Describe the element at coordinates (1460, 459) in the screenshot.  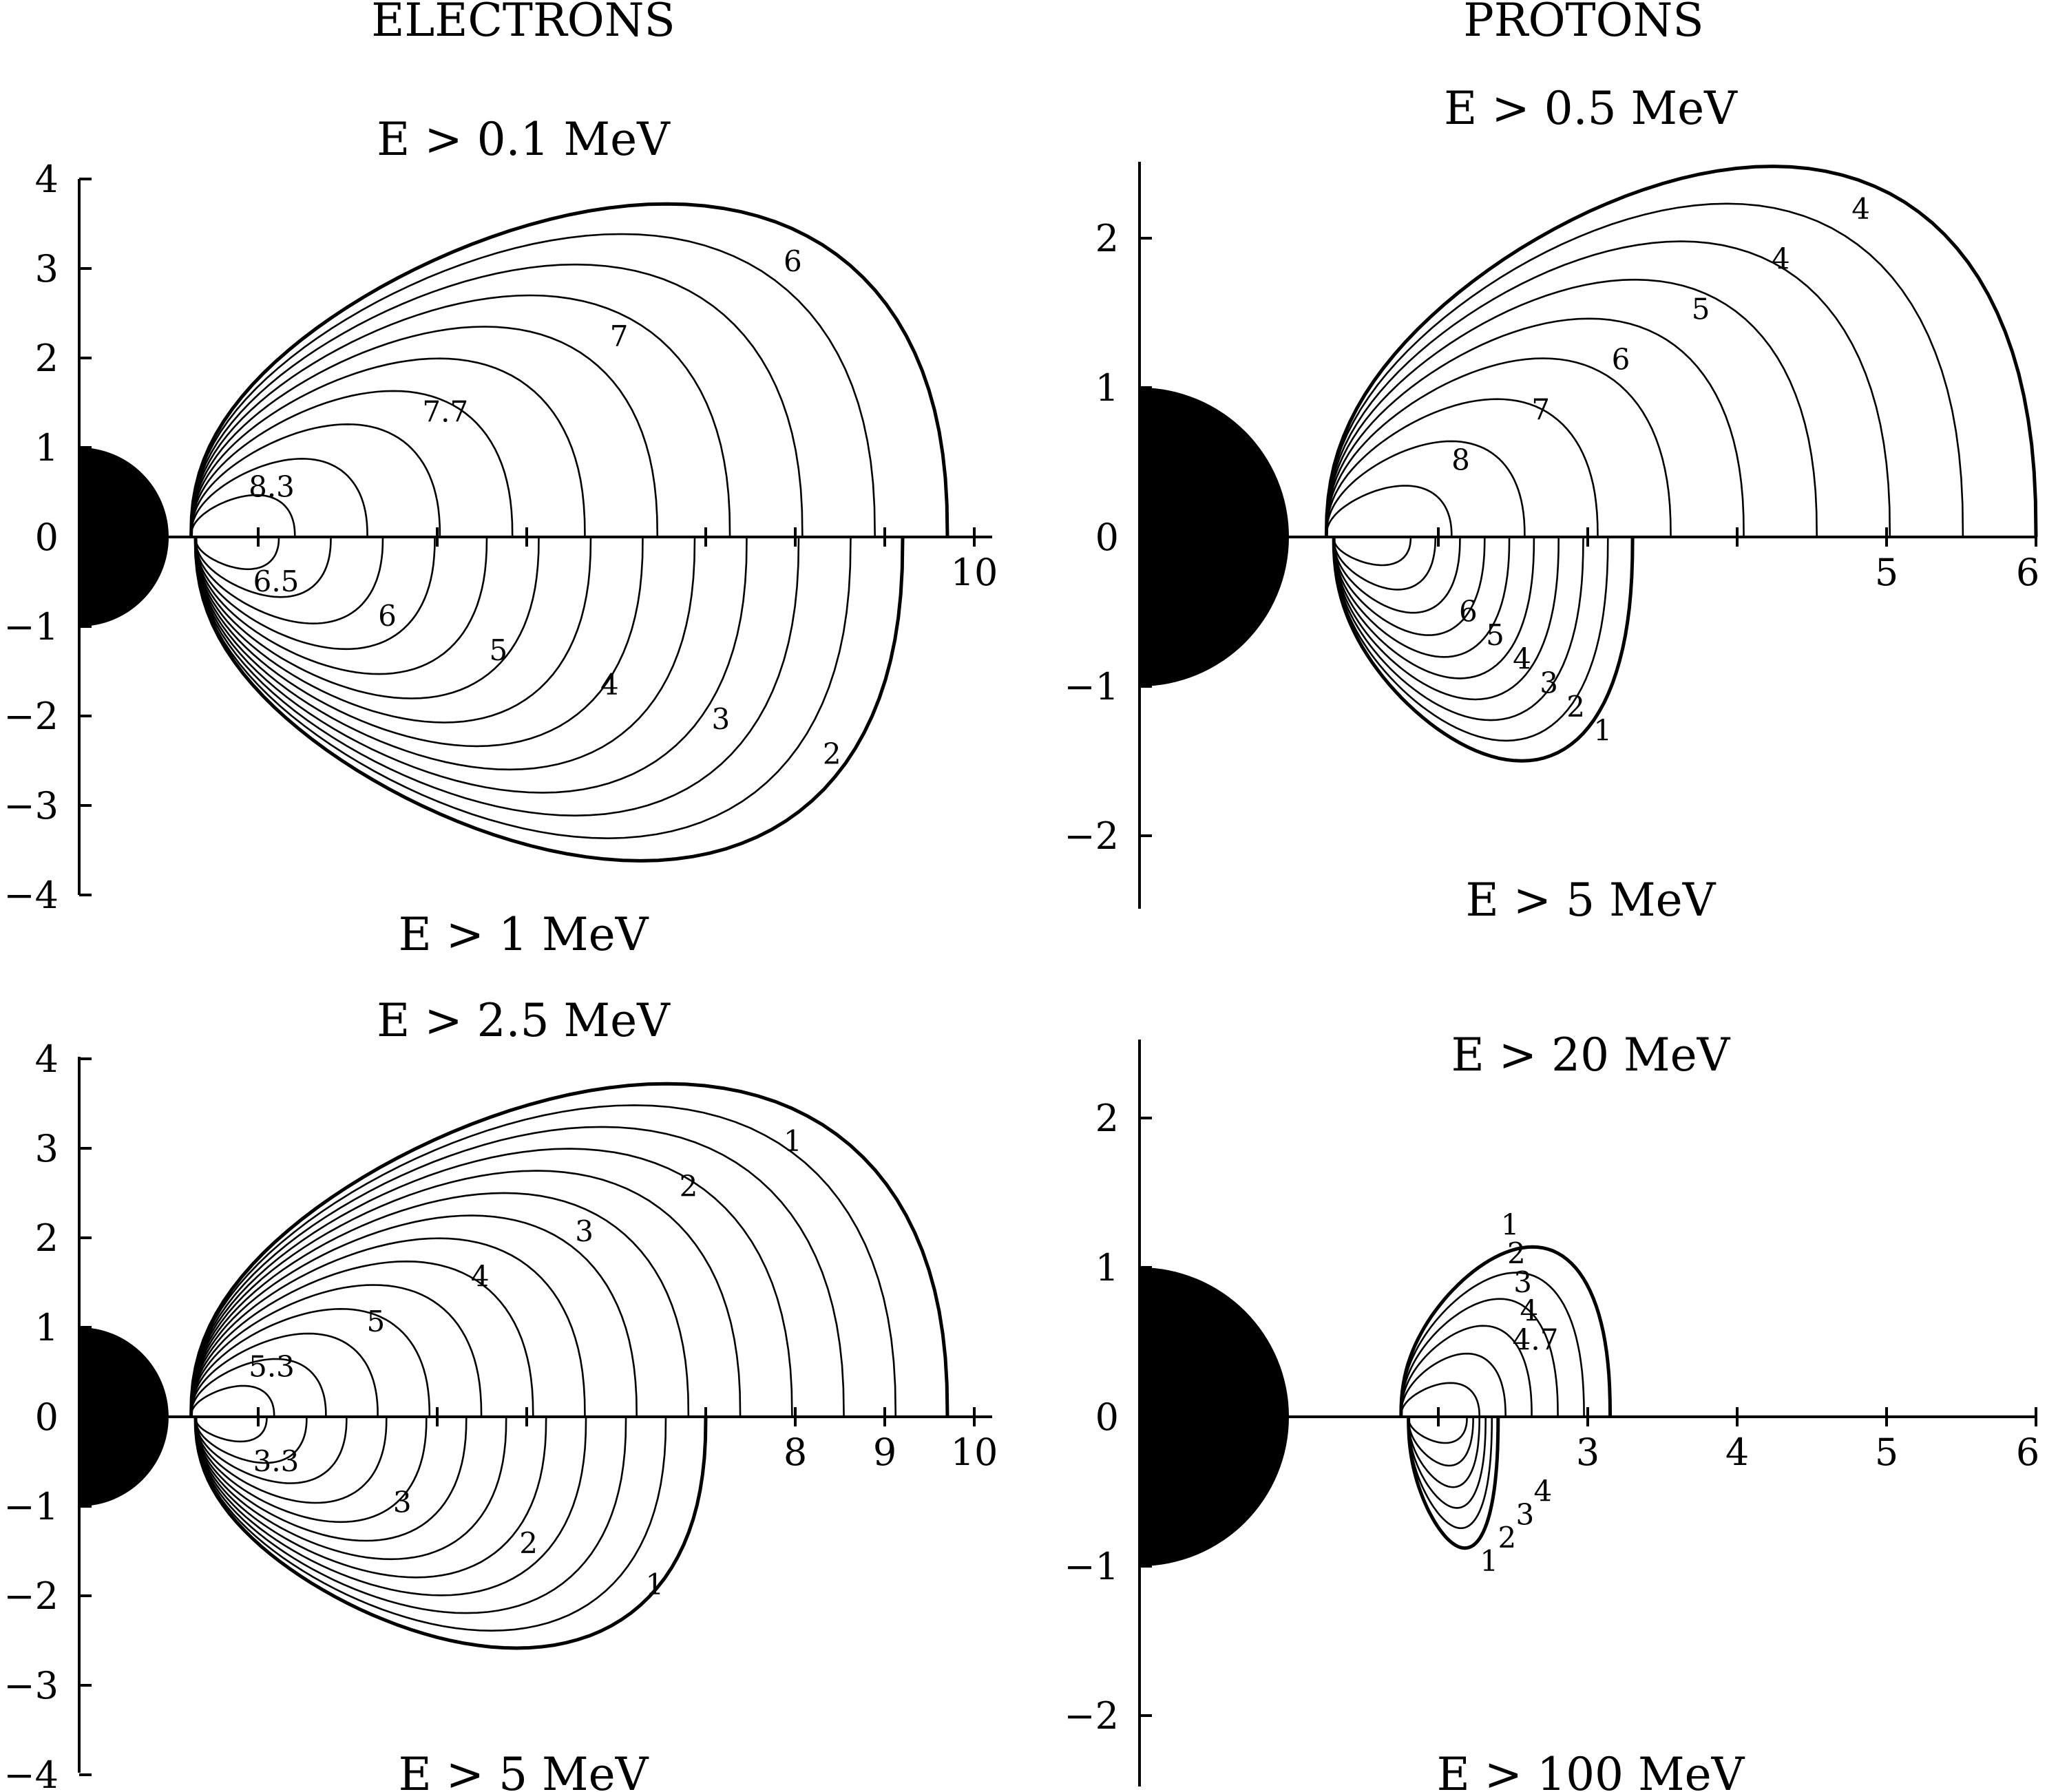
I see `contour-label: 8` at that location.